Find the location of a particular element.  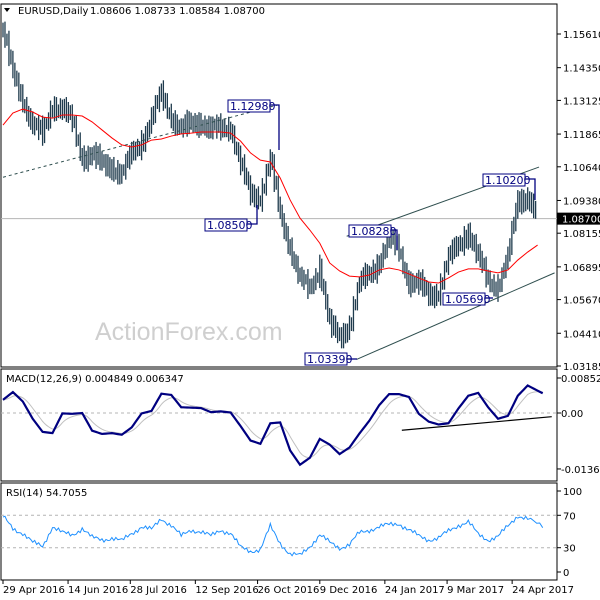

price-tick-label: 1.15610 is located at coordinates (581, 35).